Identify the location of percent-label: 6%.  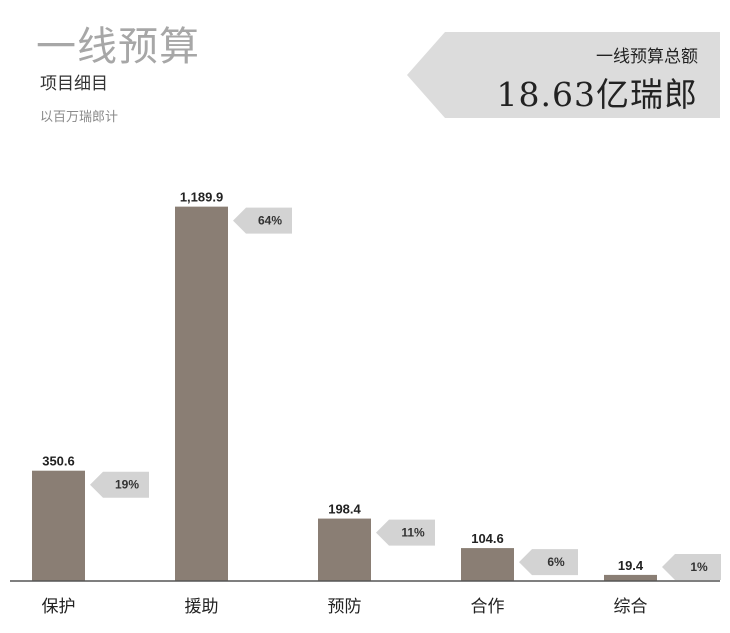
(556, 562).